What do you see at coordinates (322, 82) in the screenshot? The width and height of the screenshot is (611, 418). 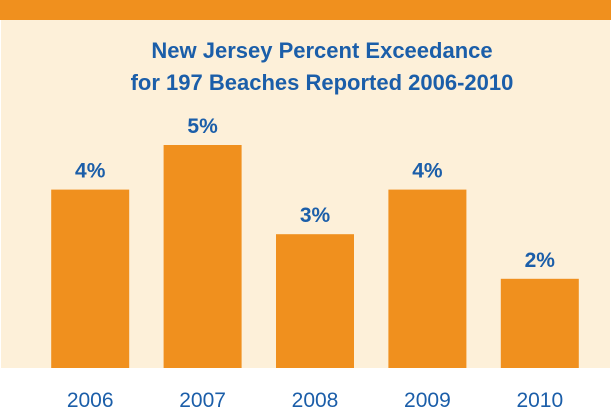 I see `chart-title: for 197 Beaches Reported 2006-2010` at bounding box center [322, 82].